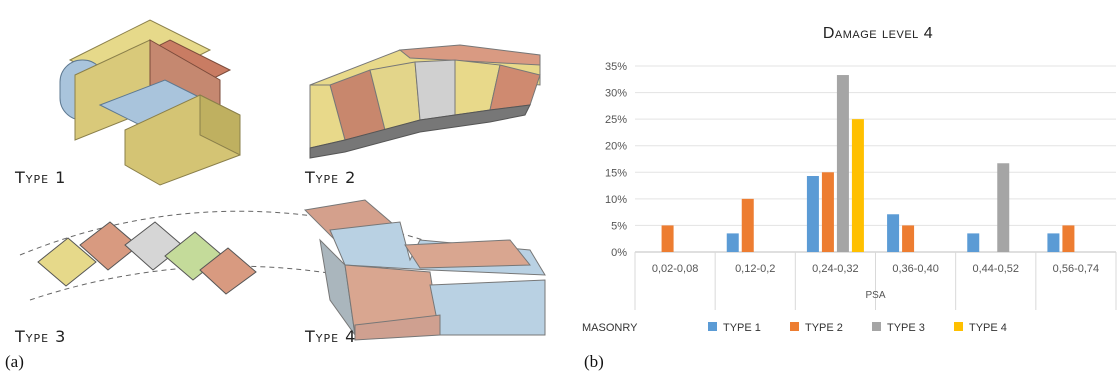 The image size is (1118, 379). Describe the element at coordinates (824, 328) in the screenshot. I see `legend-label: TYPE 2` at that location.